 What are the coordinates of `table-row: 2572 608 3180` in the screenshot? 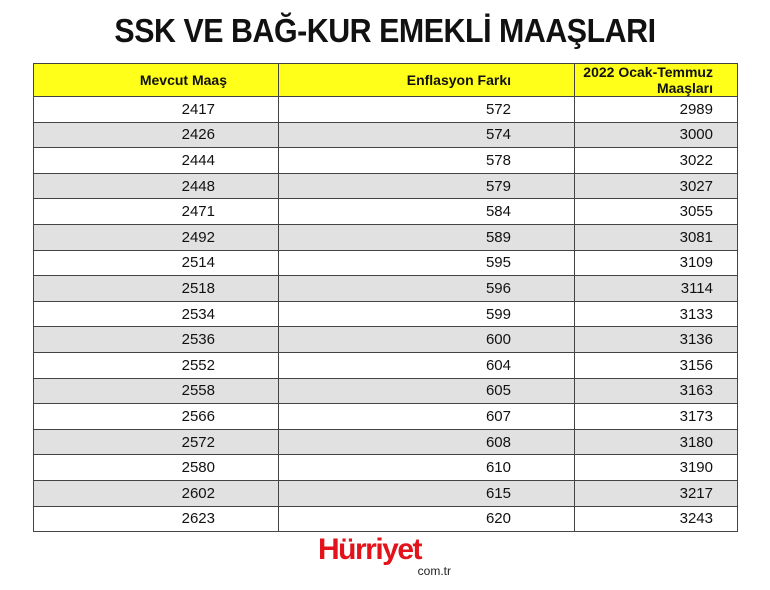 It's located at (385, 442).